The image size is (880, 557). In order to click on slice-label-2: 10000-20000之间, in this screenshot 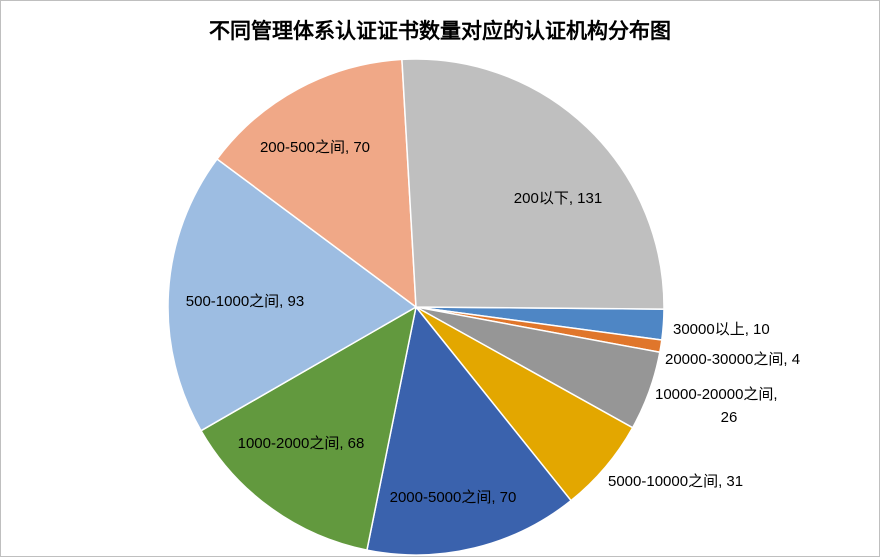, I will do `click(716, 394)`.